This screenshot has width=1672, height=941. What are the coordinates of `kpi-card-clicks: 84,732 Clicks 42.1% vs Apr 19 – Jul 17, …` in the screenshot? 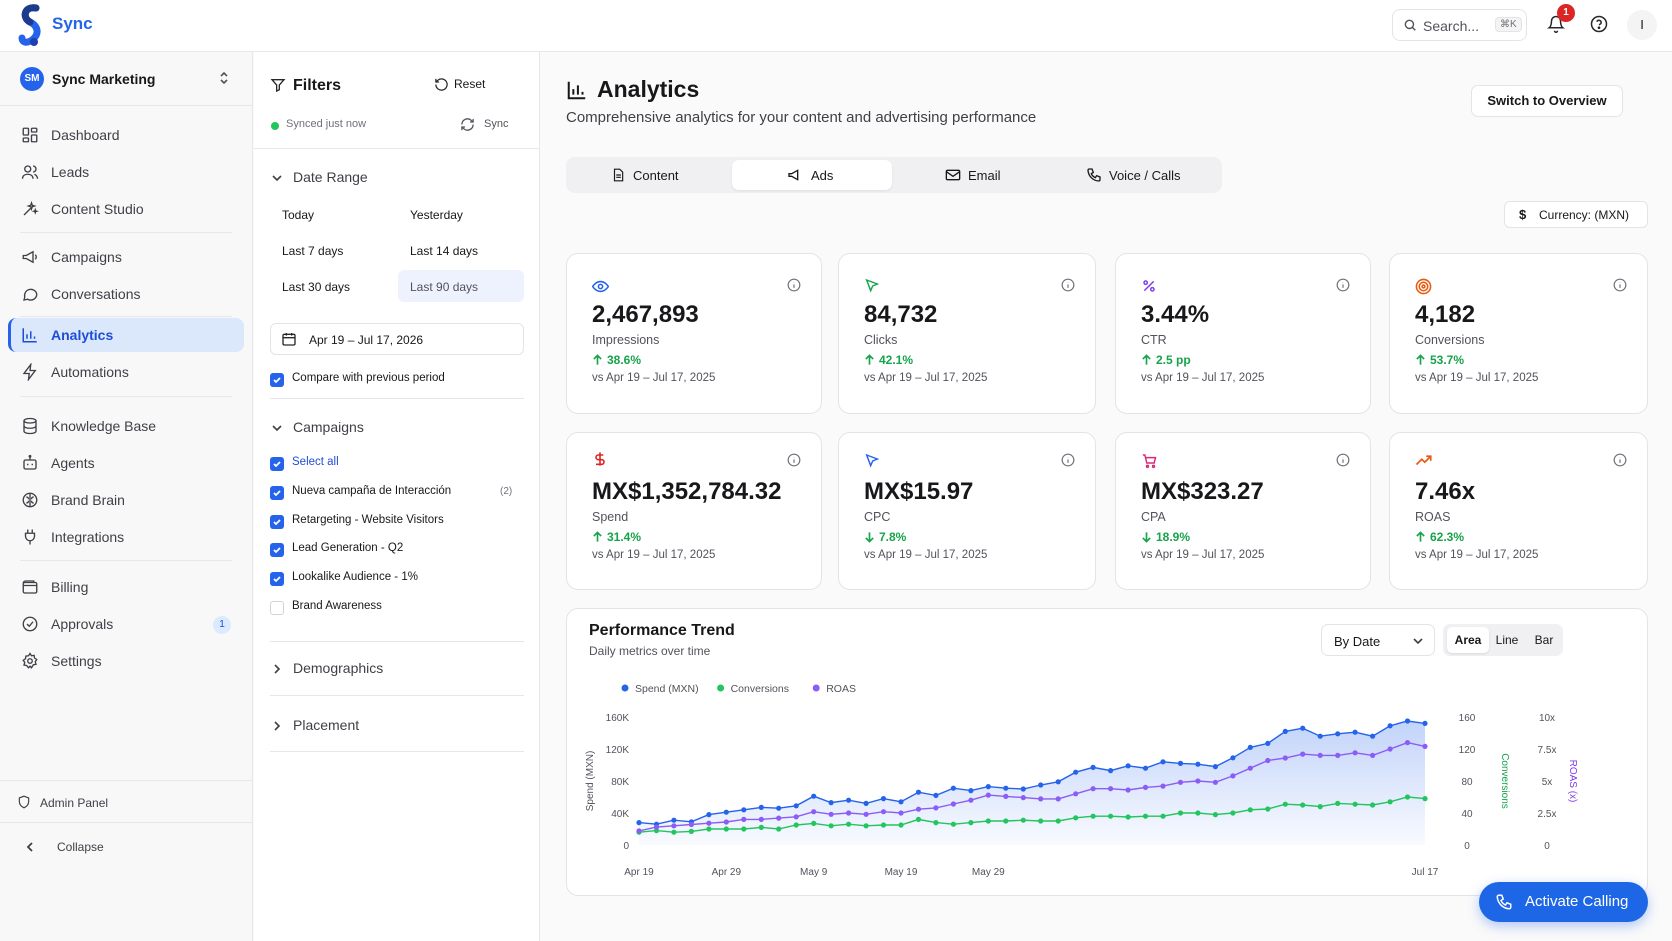 It's located at (967, 333).